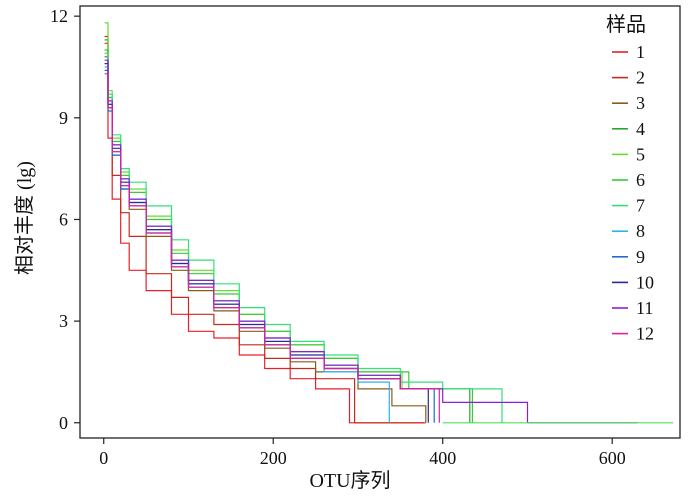 Image resolution: width=700 pixels, height=497 pixels. What do you see at coordinates (63, 219) in the screenshot?
I see `y-tick-label-6: 6` at bounding box center [63, 219].